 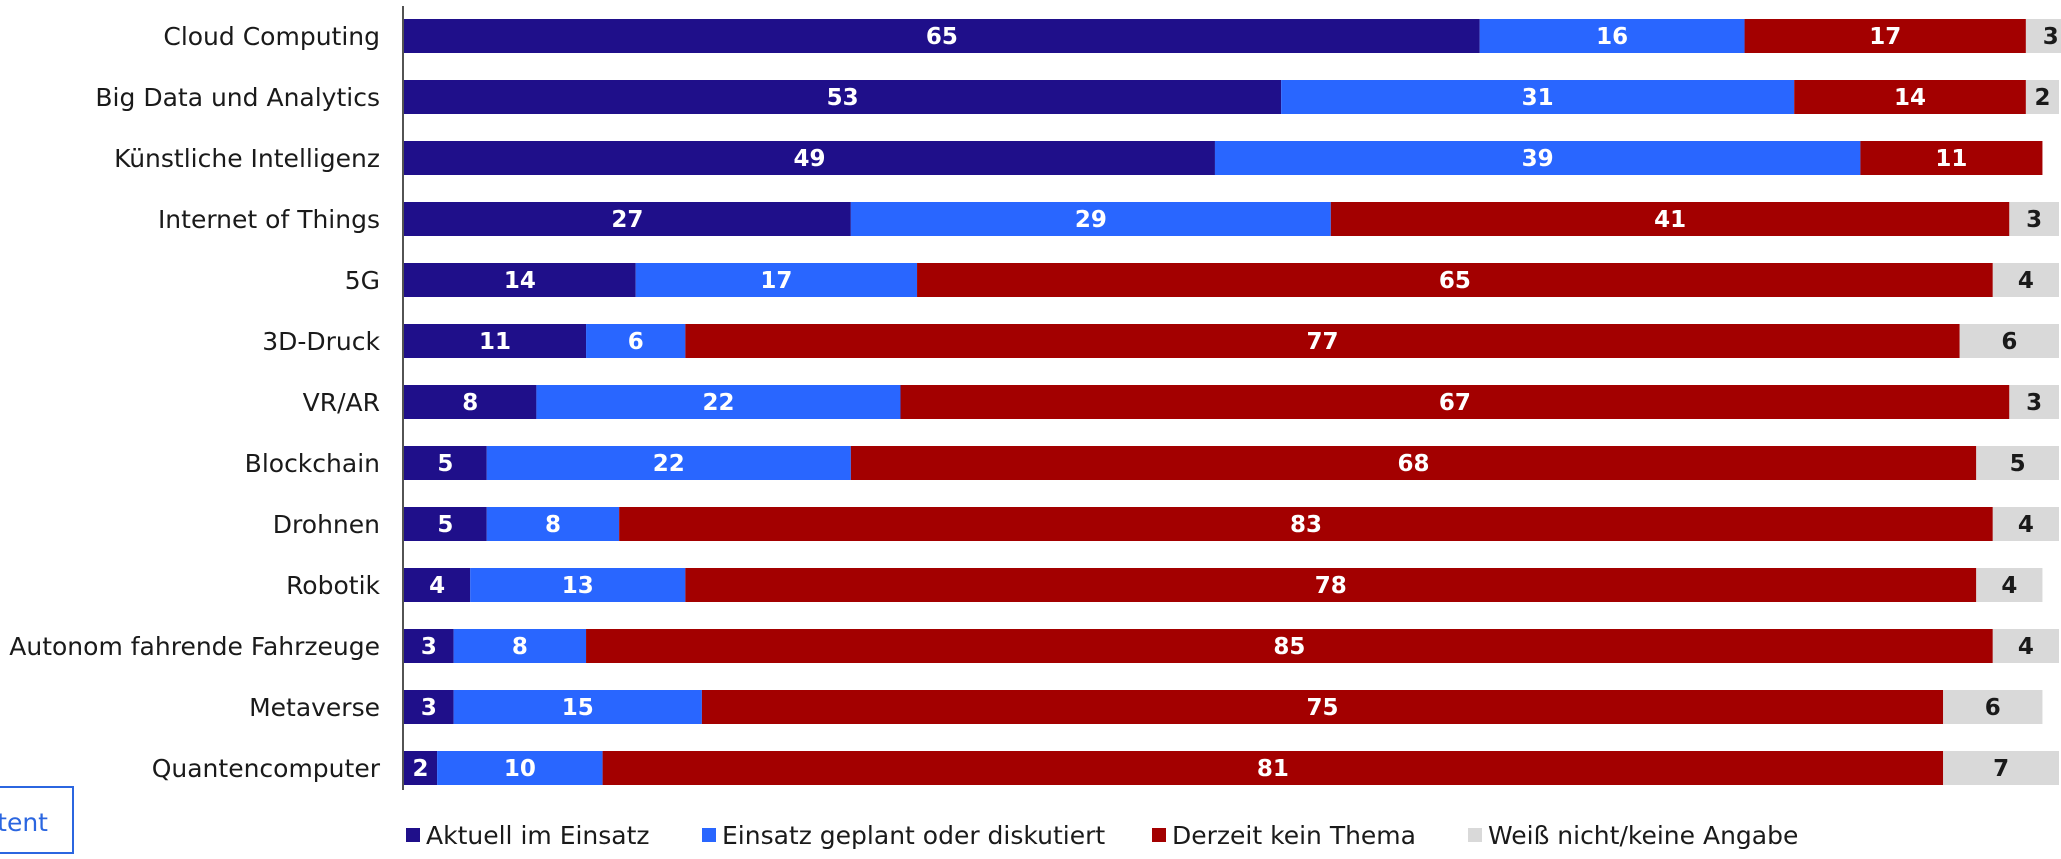 I want to click on bar-segment-künstliche-intelligenz-einsatz-geplant-oder-diskutiert, so click(x=1537, y=158).